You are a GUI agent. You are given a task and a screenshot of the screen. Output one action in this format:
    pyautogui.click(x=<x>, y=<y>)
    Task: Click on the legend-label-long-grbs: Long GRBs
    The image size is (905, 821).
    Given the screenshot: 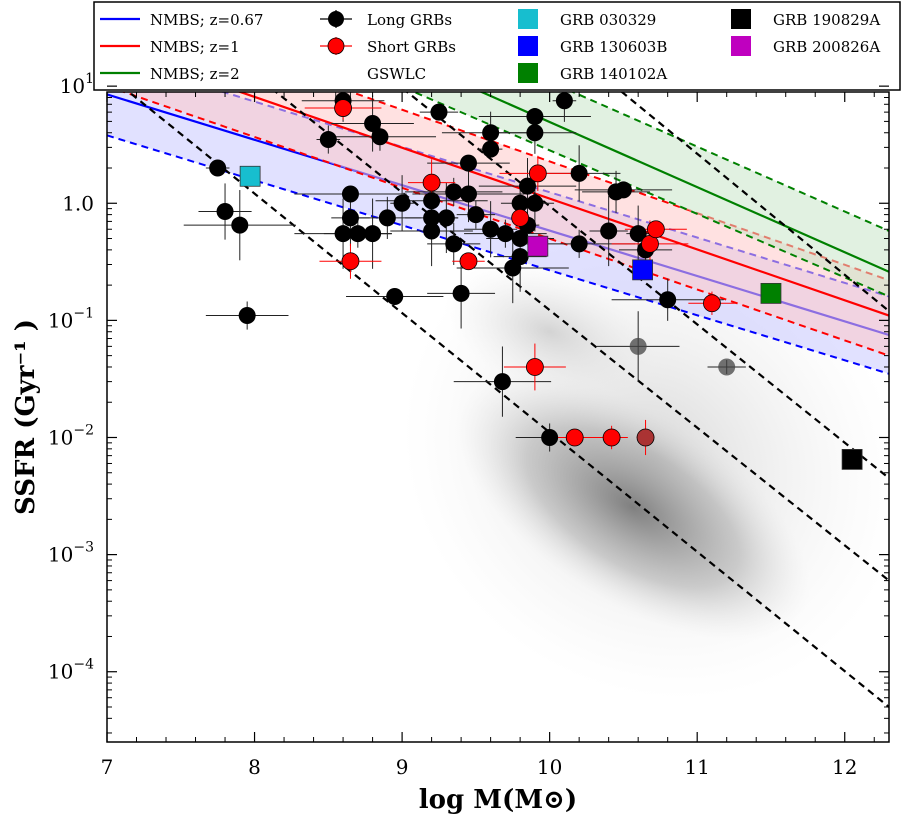 What is the action you would take?
    pyautogui.click(x=409, y=20)
    